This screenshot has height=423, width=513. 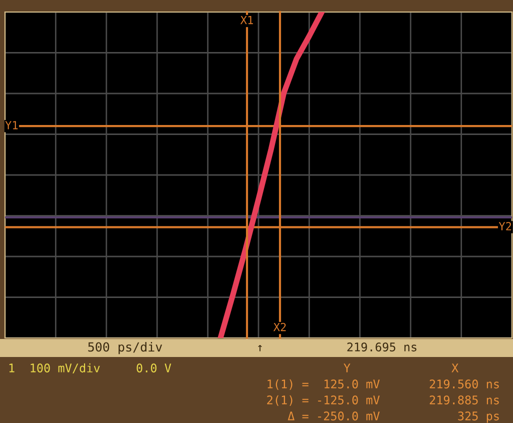 I want to click on x-axis-title: 500 ps/div, so click(x=125, y=348).